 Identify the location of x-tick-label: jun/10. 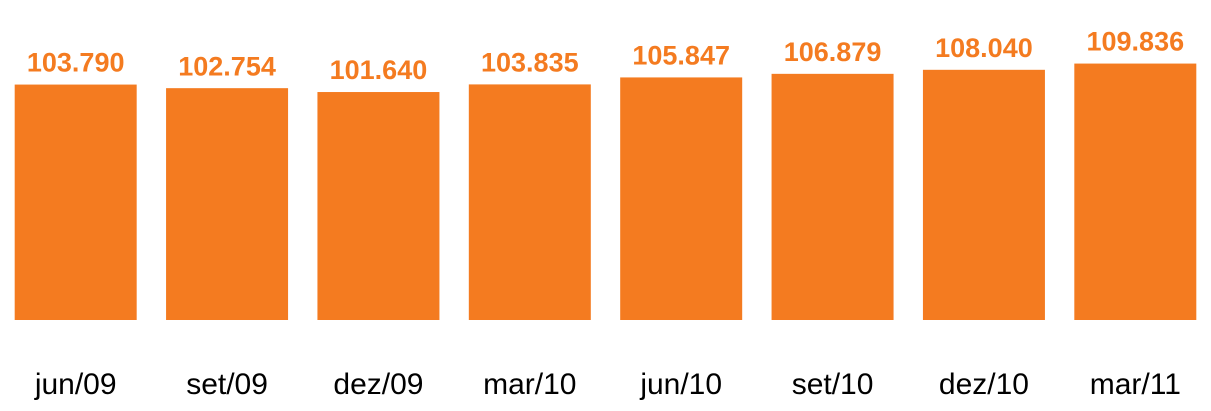
(680, 384).